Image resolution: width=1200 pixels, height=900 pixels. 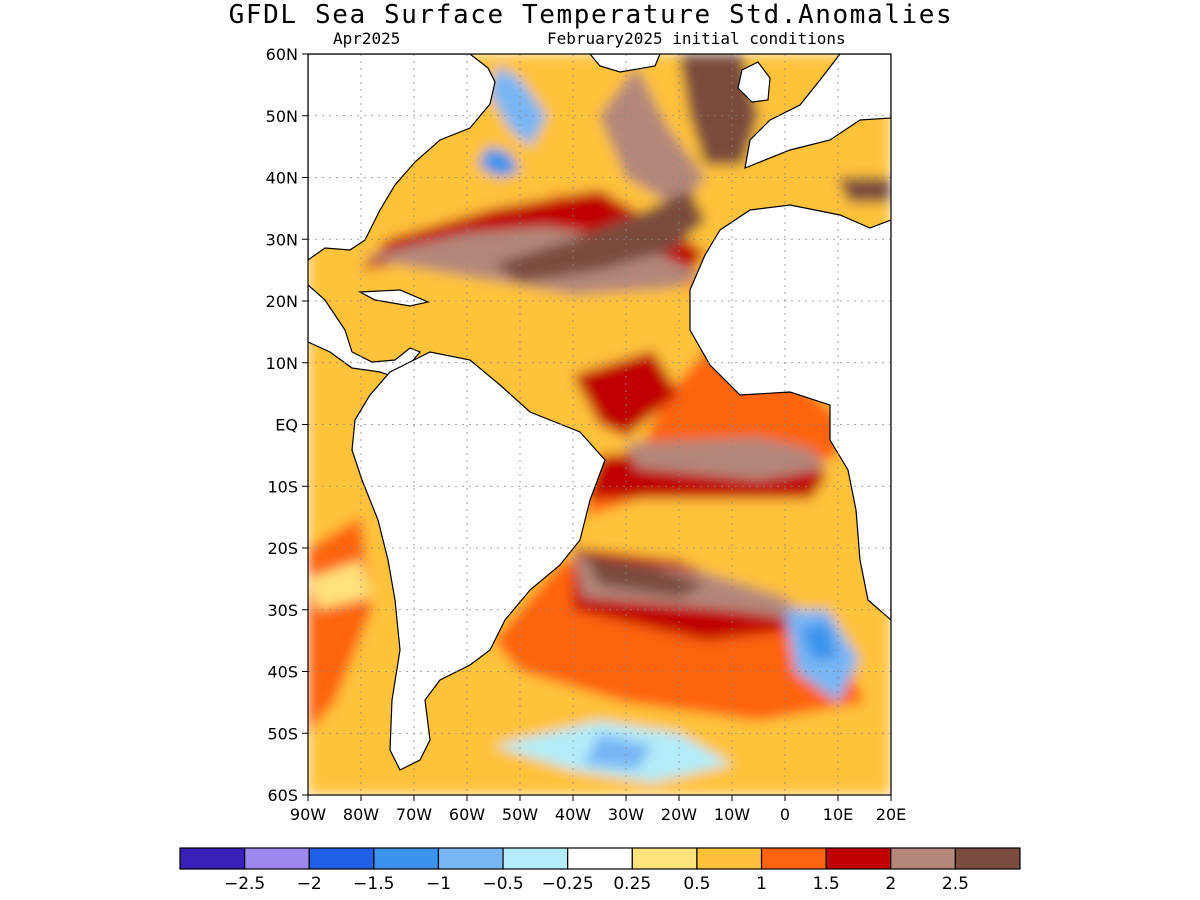 I want to click on colorbar-label: −0.5, so click(x=502, y=884).